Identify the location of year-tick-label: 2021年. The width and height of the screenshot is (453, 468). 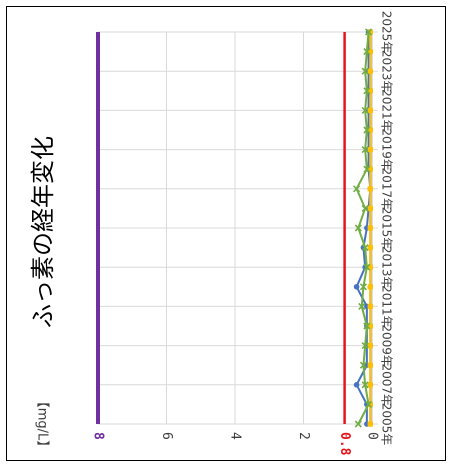
(387, 110).